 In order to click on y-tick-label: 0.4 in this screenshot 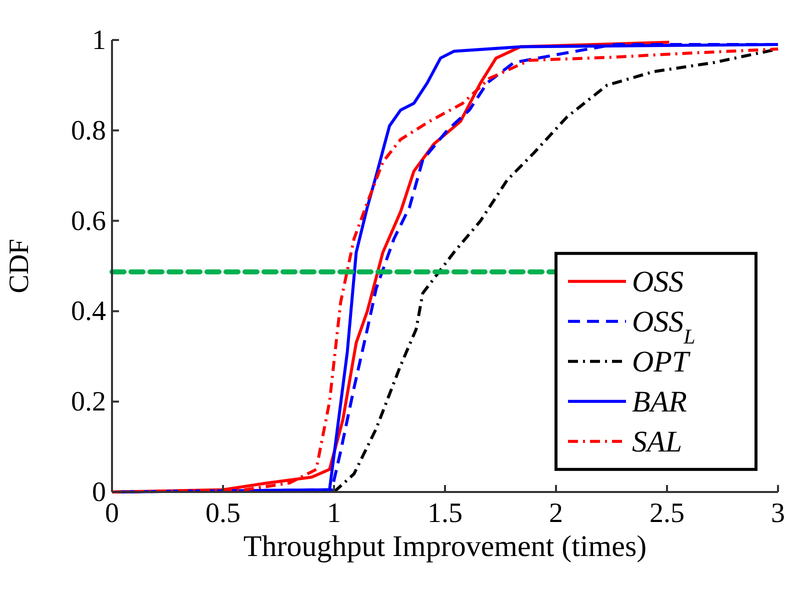, I will do `click(88, 312)`.